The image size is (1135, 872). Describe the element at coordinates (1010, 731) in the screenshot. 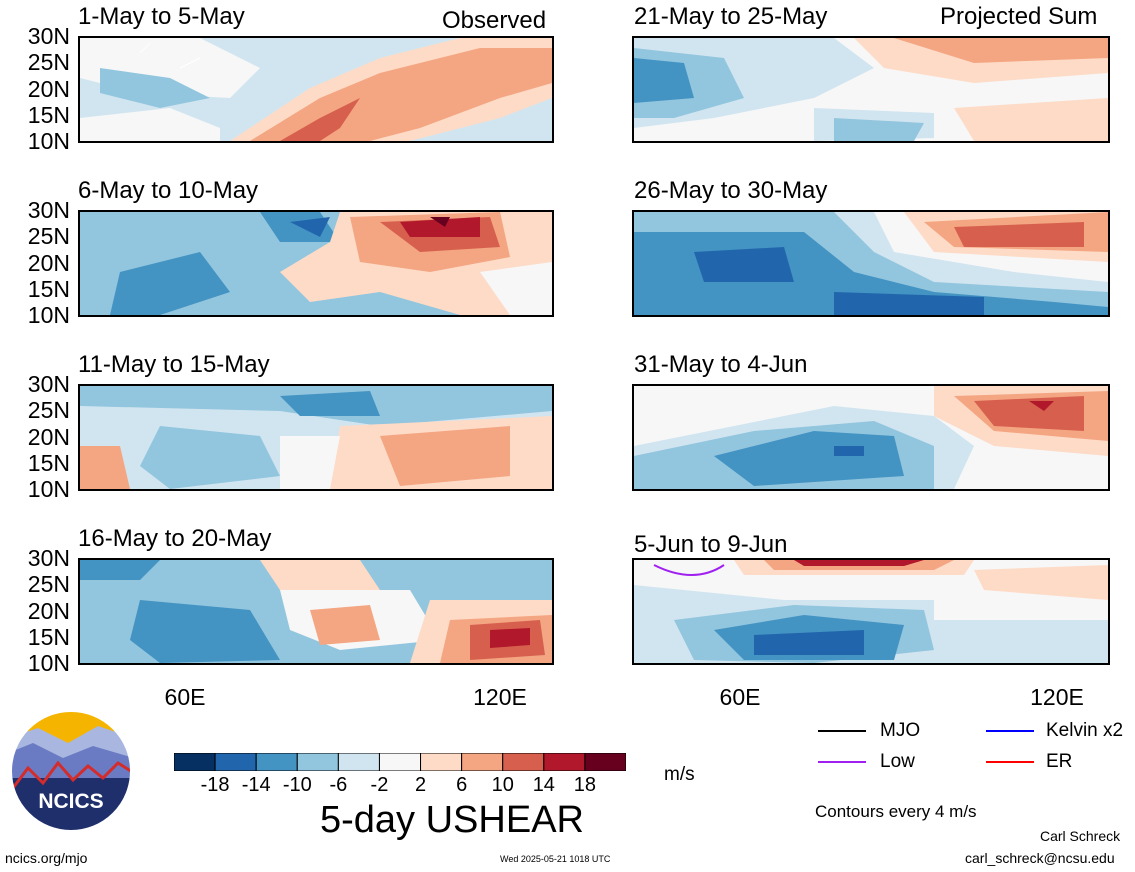

I see `legend-kelvin-line` at that location.